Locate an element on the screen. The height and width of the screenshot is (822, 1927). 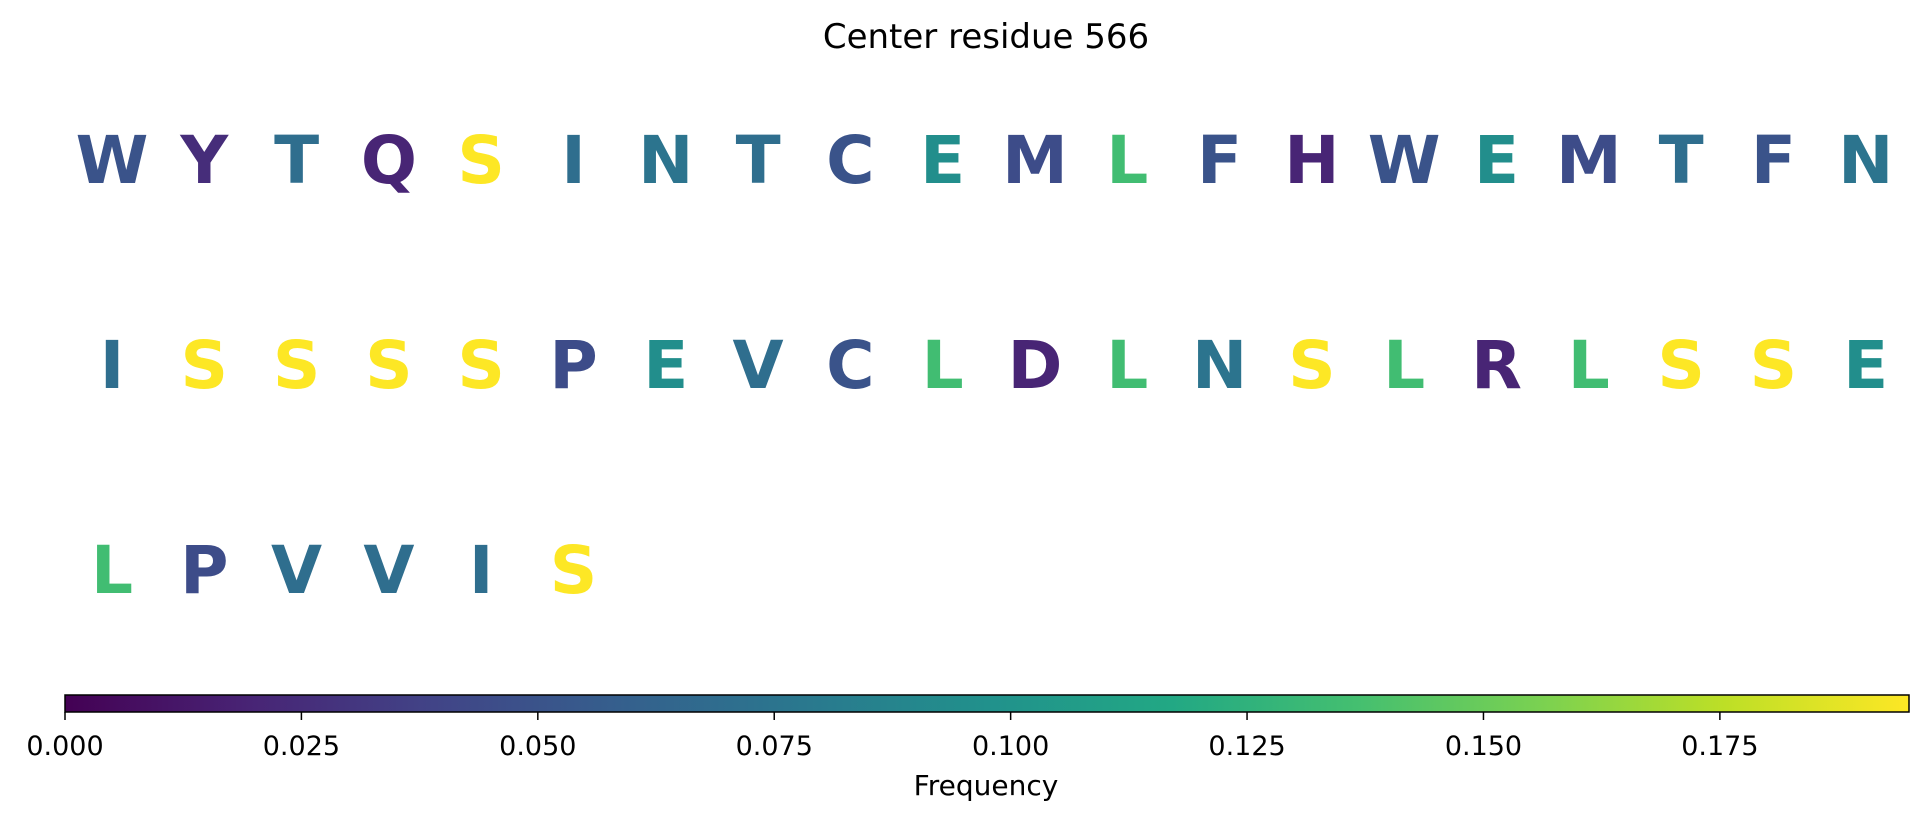
chart-title: Center residue 566 is located at coordinates (986, 37).